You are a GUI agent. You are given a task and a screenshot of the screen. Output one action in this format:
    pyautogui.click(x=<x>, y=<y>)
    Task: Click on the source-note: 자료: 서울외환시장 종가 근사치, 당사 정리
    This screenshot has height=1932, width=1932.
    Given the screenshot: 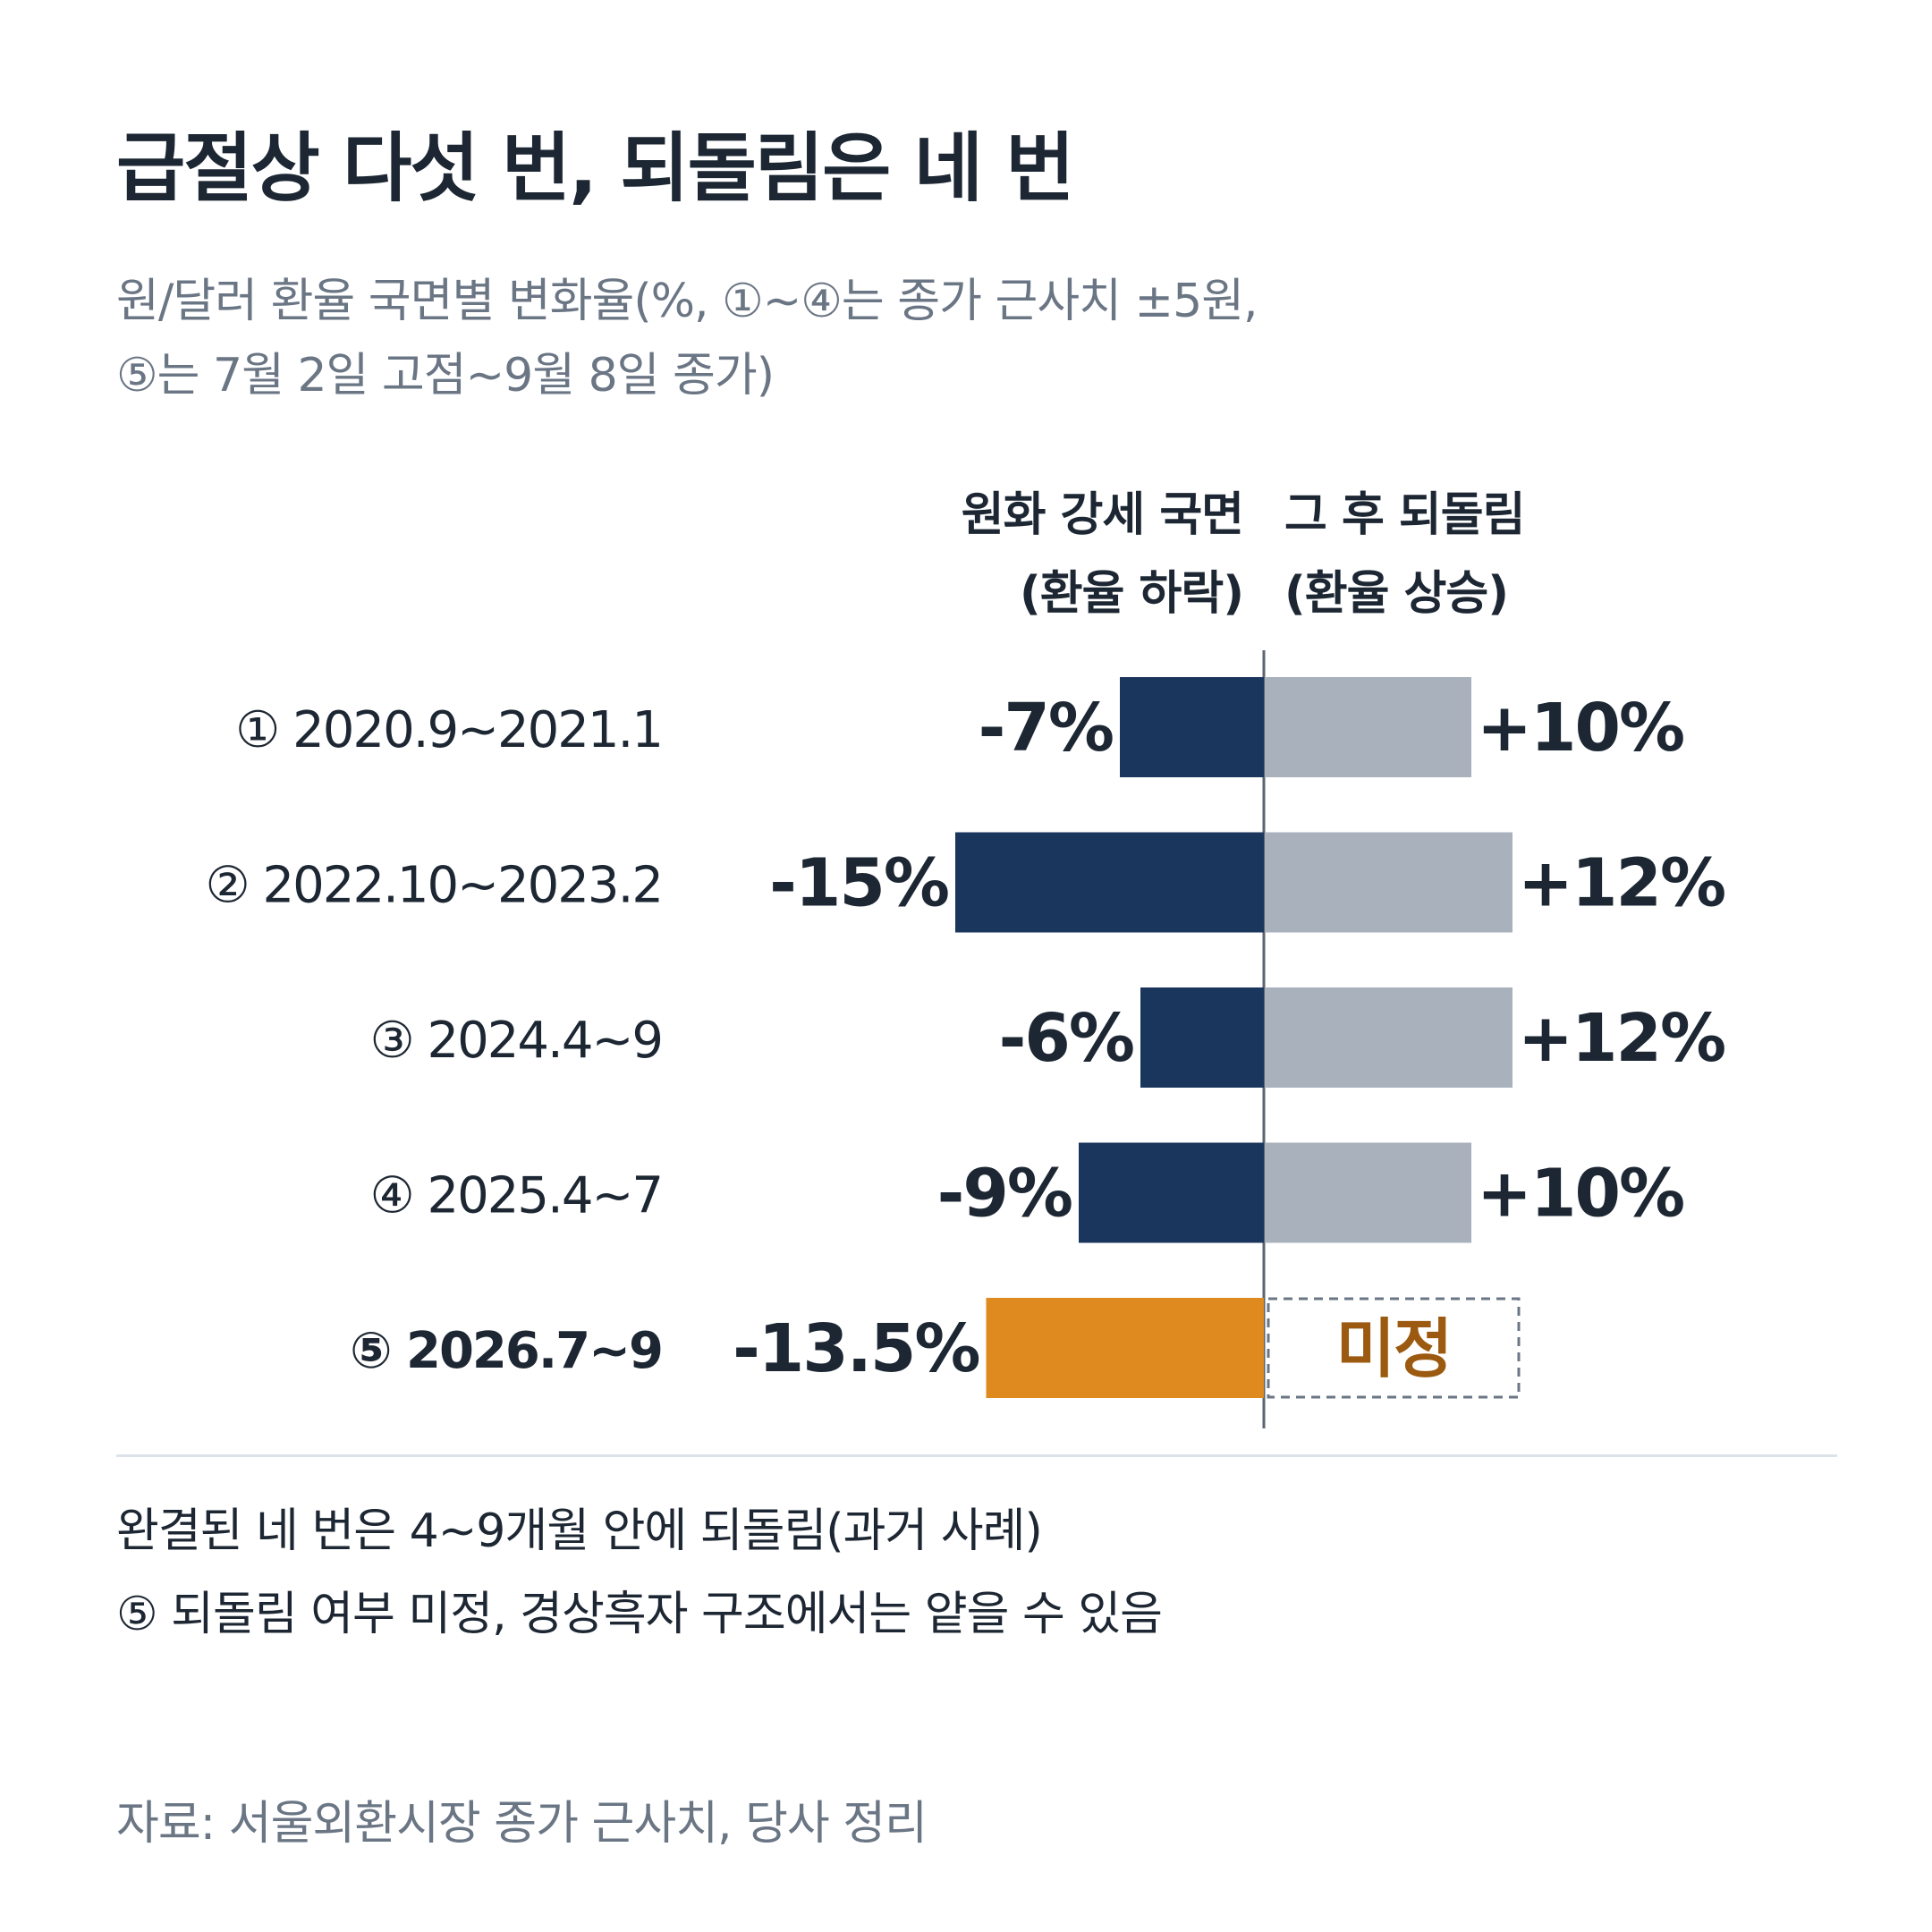 What is the action you would take?
    pyautogui.click(x=522, y=1824)
    